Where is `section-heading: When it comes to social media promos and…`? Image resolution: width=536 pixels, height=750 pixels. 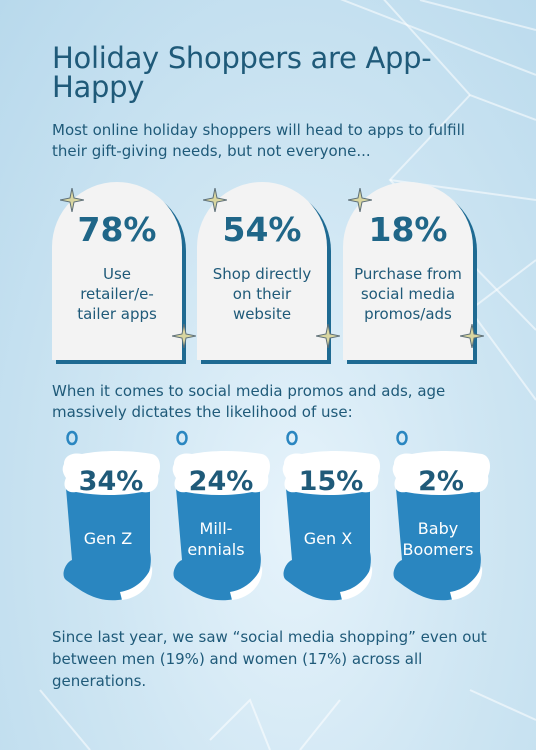 section-heading: When it comes to social media promos and… is located at coordinates (249, 401).